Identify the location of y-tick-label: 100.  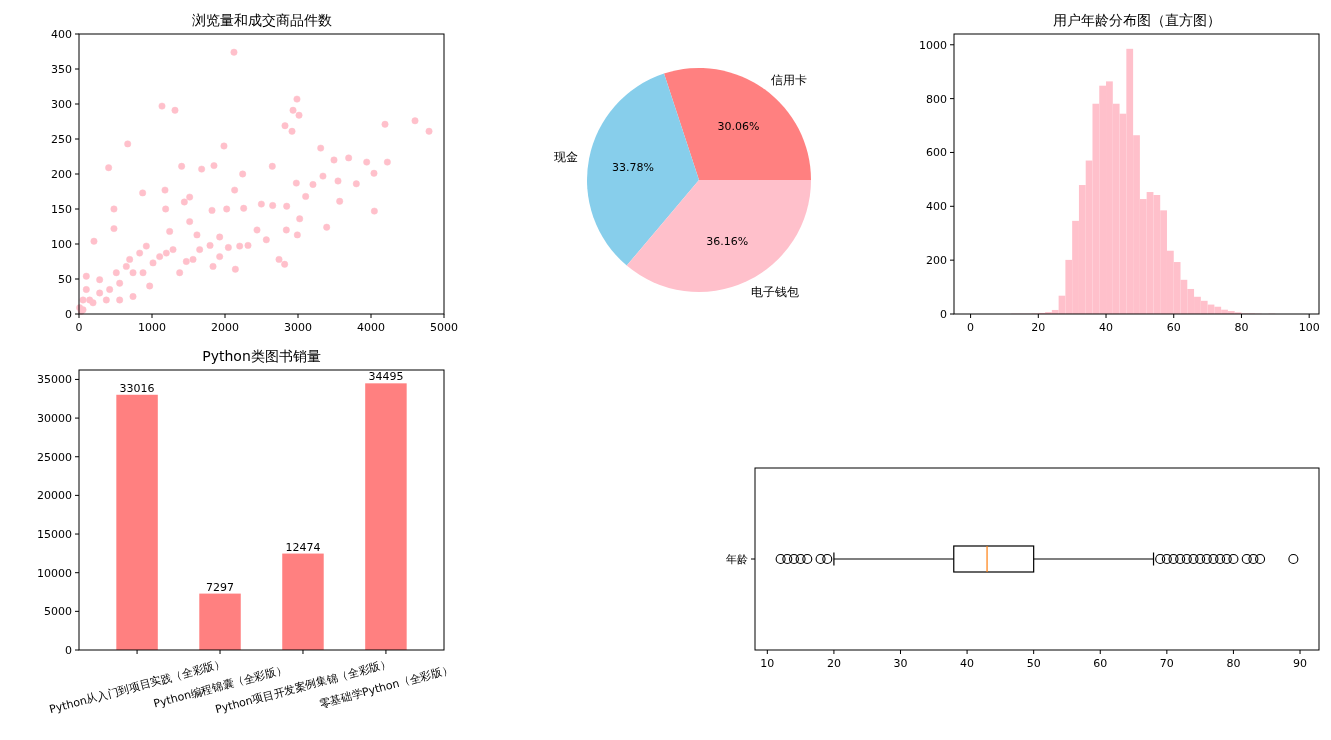
(61, 244).